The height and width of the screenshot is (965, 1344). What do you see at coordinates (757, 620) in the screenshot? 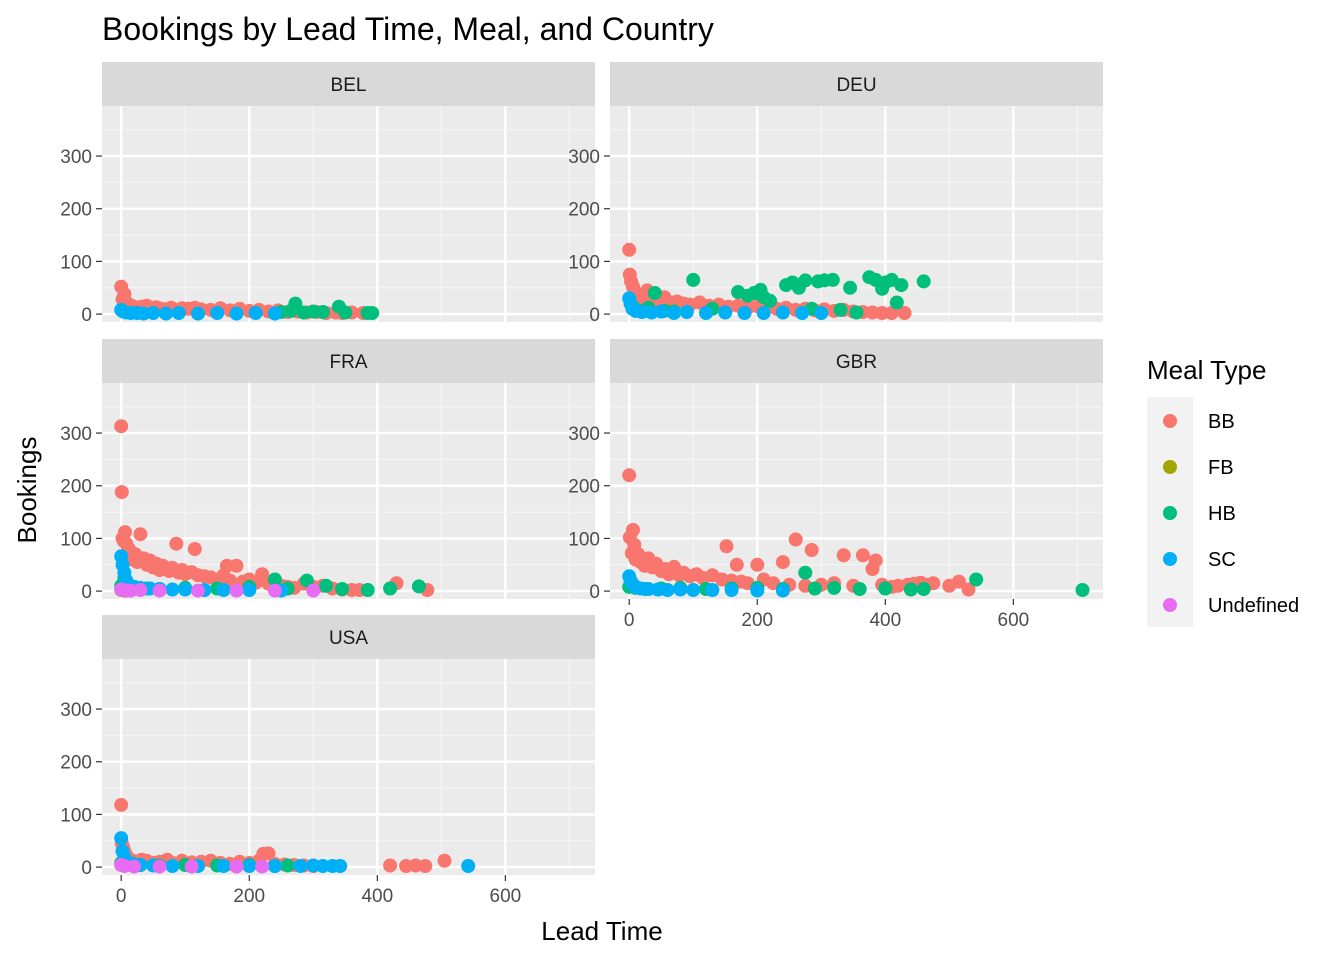
I see `x-tick-label: 200` at bounding box center [757, 620].